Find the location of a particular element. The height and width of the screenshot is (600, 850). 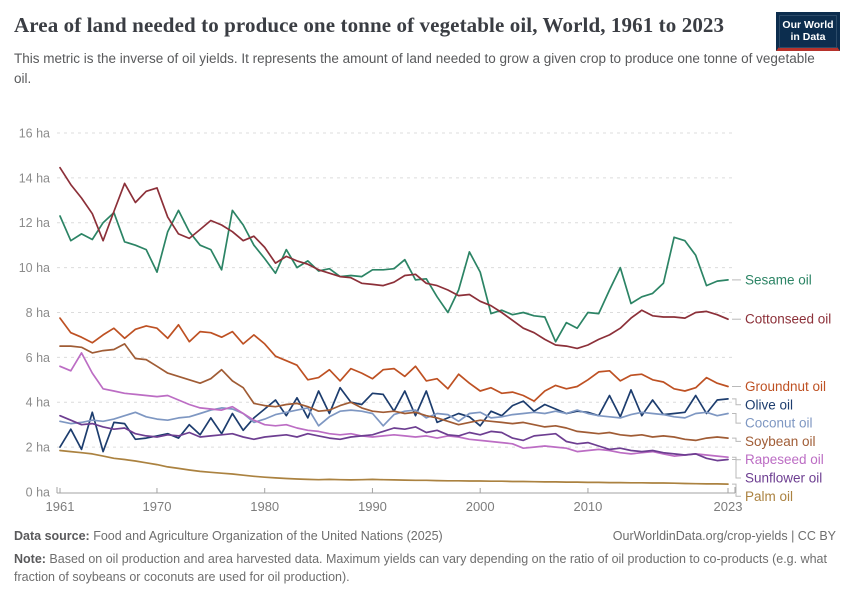

owid-logo: Our World in Data is located at coordinates (808, 31).